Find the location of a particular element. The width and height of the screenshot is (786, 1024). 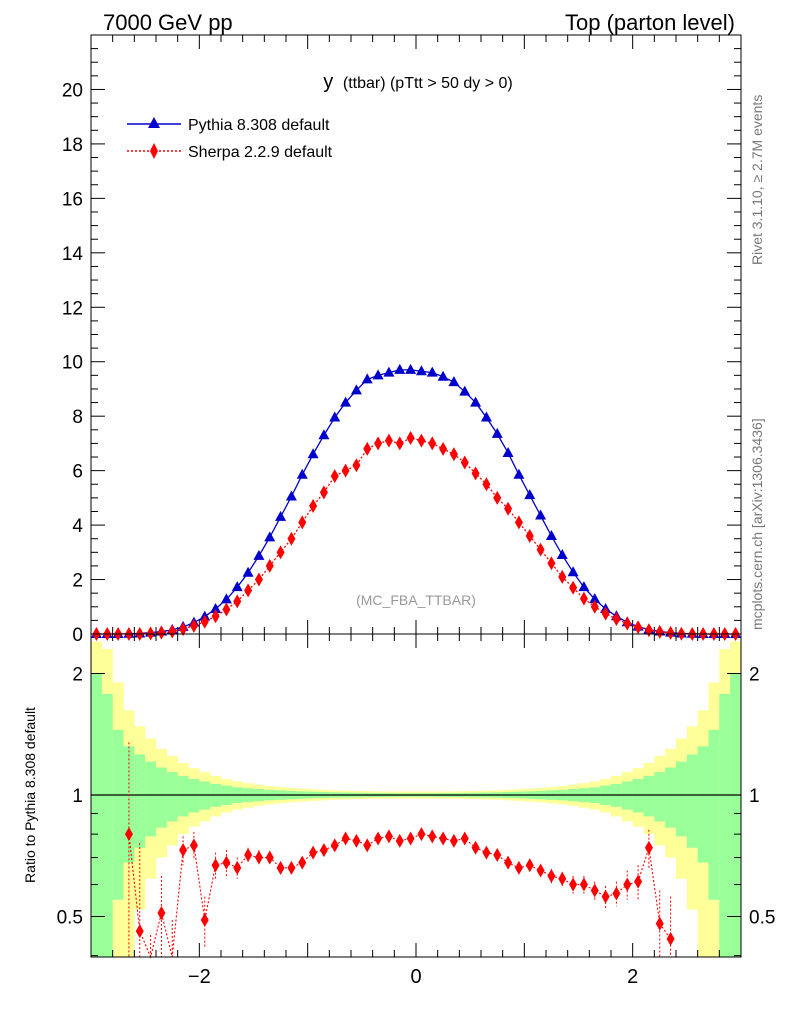

ratio-series-layer is located at coordinates (399, 850).